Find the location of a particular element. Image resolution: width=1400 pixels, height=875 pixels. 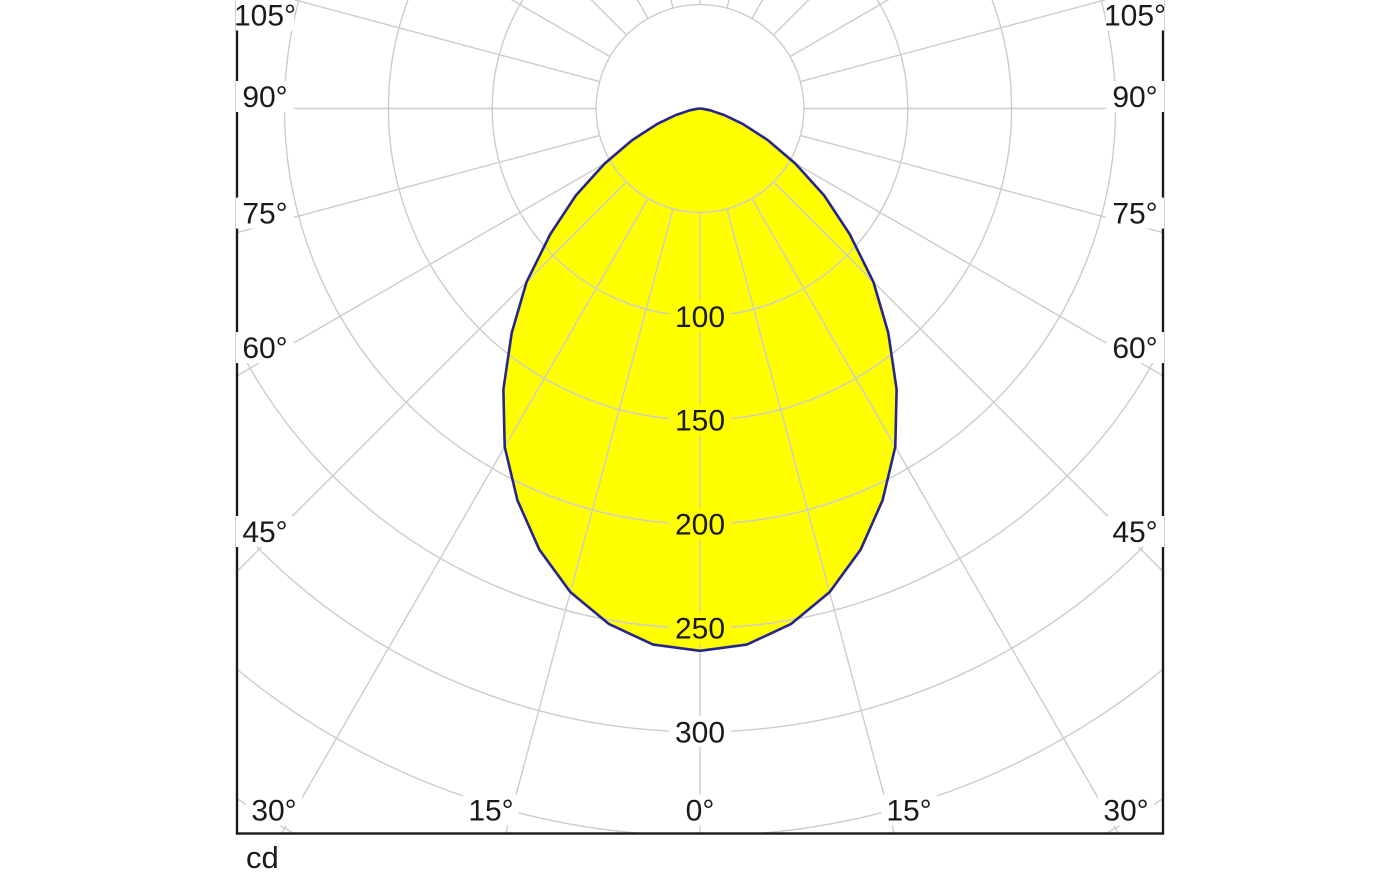

radial-tick-label: 300 is located at coordinates (700, 732).